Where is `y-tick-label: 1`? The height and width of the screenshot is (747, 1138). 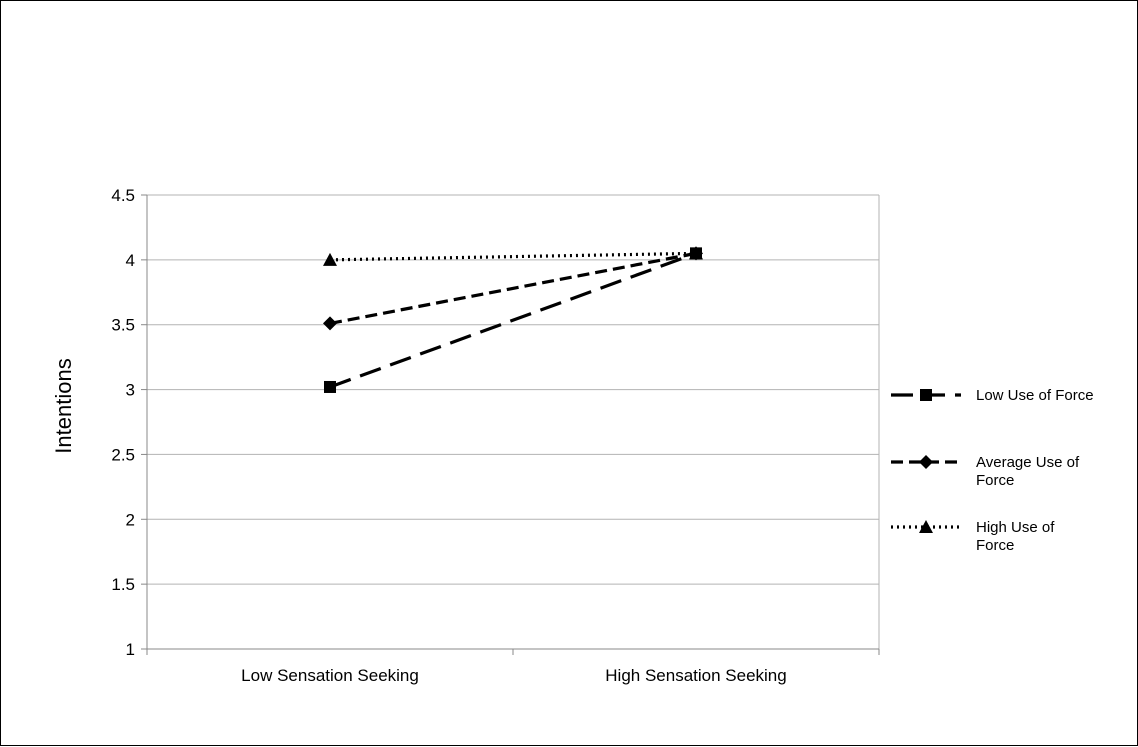 y-tick-label: 1 is located at coordinates (130, 649).